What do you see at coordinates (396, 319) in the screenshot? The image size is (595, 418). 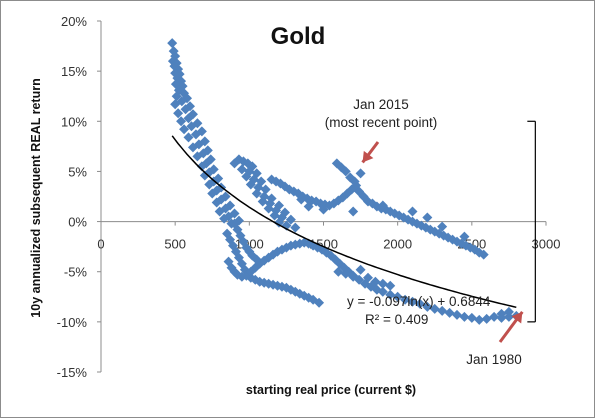 I see `trendline-r2-text: R² = 0.409` at bounding box center [396, 319].